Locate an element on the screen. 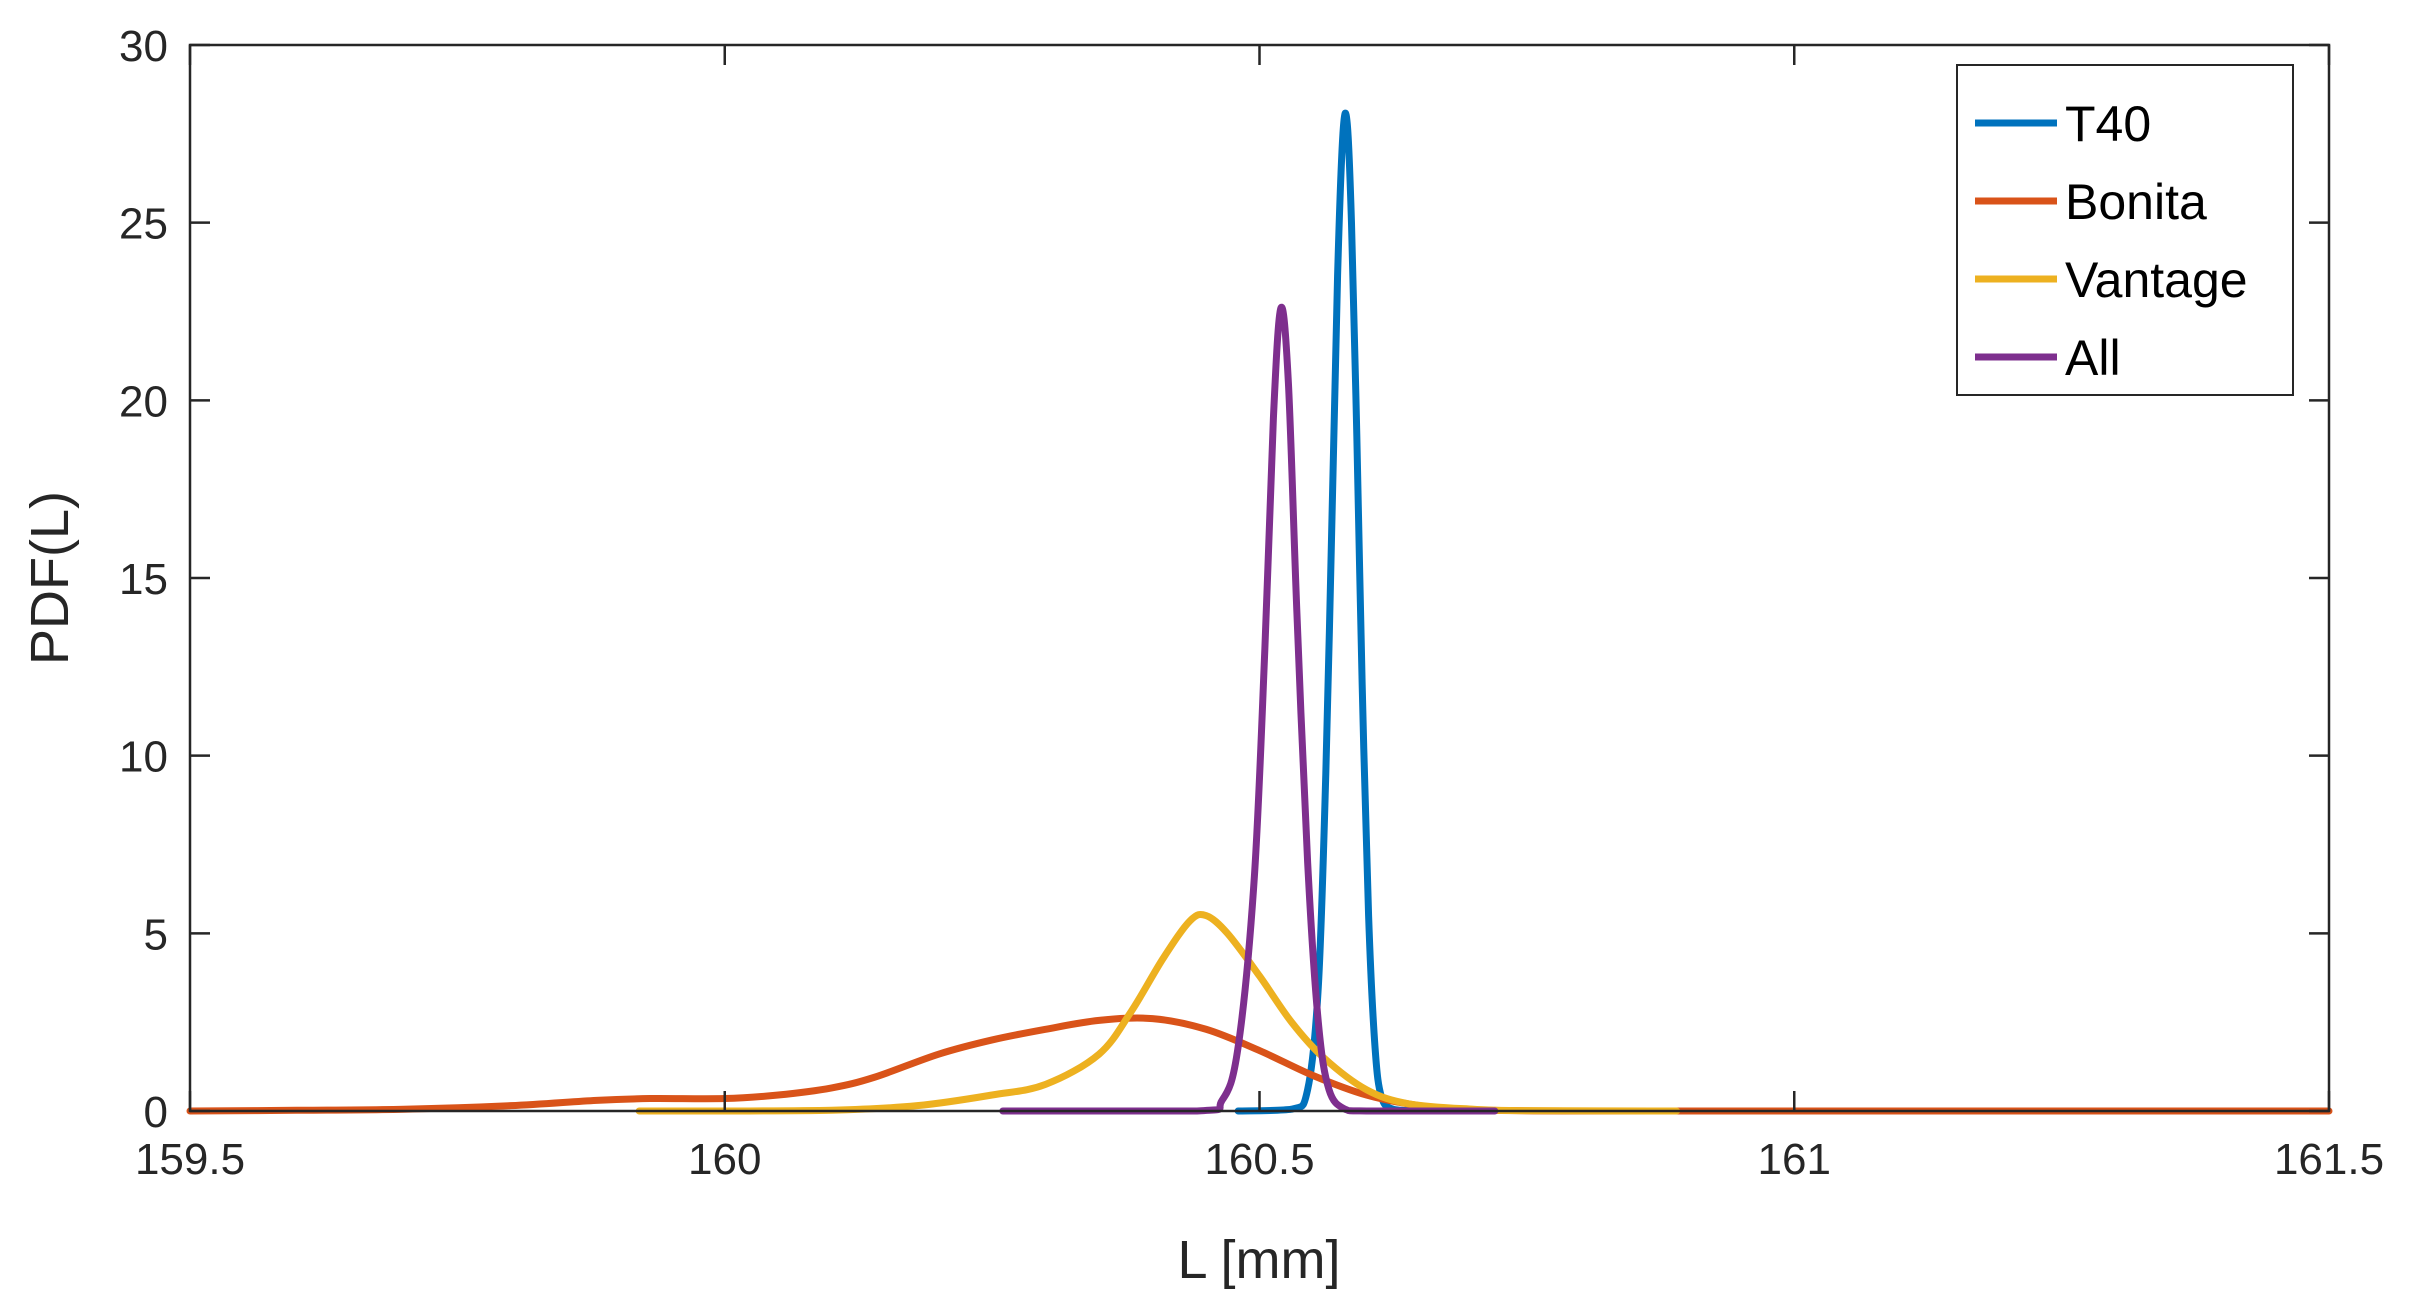 This screenshot has height=1305, width=2427. series-line-all is located at coordinates (1249, 709).